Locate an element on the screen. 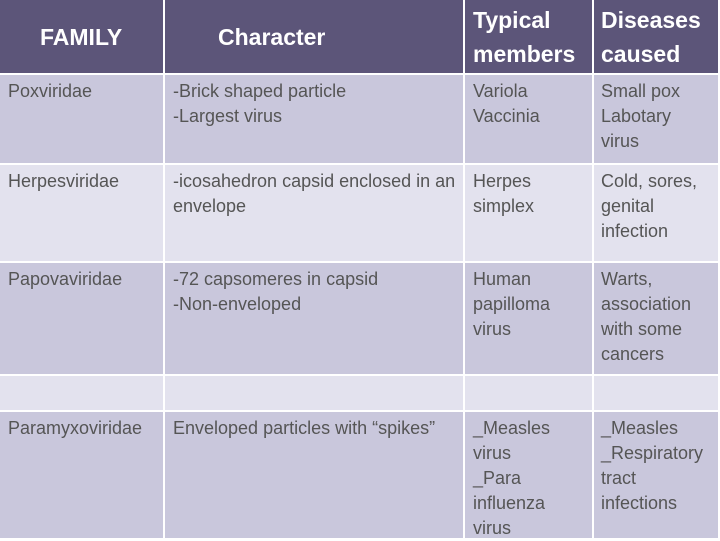 The width and height of the screenshot is (720, 541). header-cell: Character is located at coordinates (315, 37).